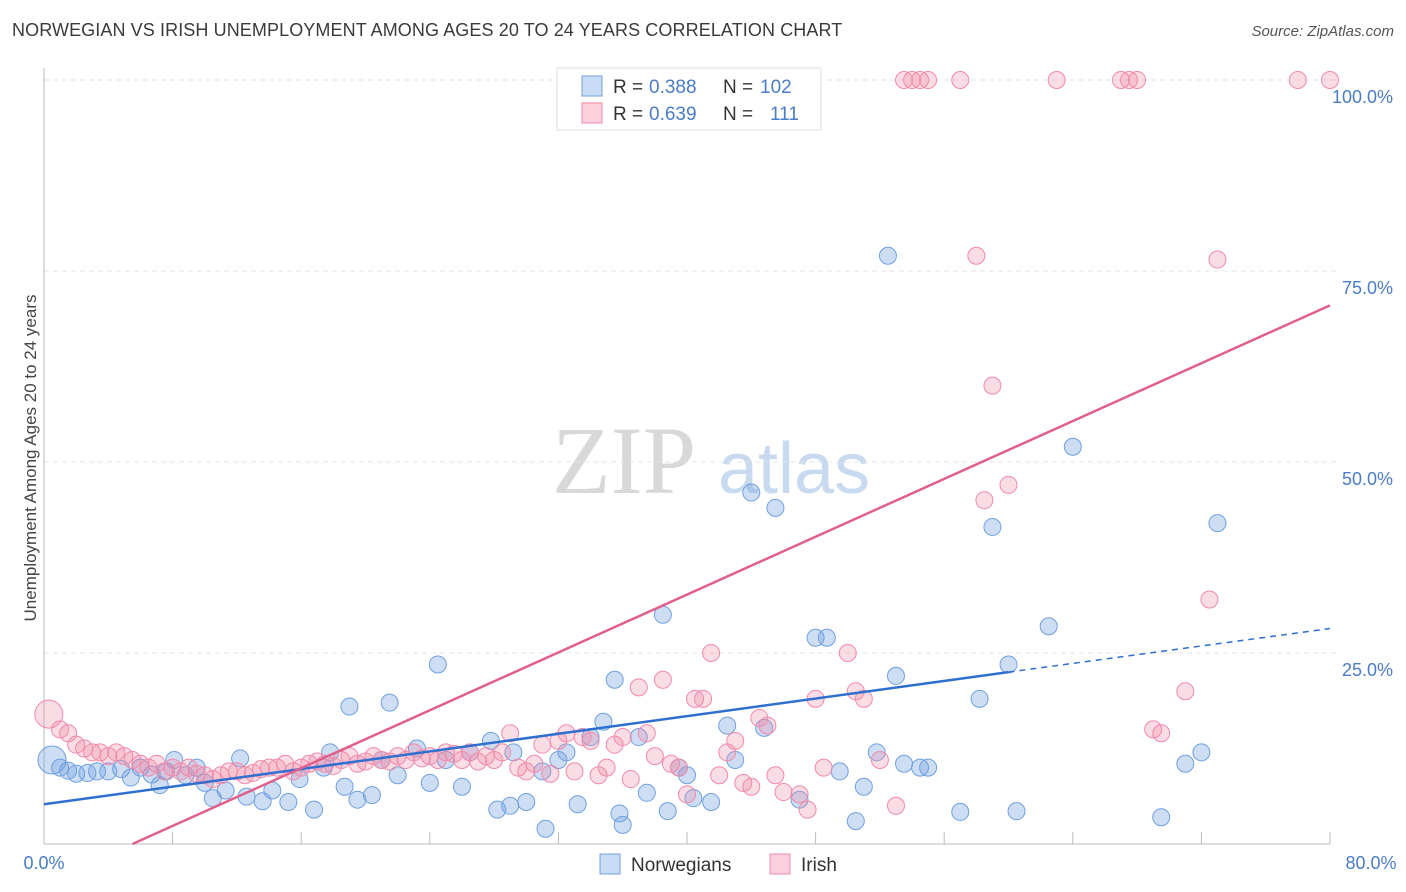 The image size is (1406, 892). What do you see at coordinates (610, 864) in the screenshot?
I see `bottom-legend-swatch-norwegians` at bounding box center [610, 864].